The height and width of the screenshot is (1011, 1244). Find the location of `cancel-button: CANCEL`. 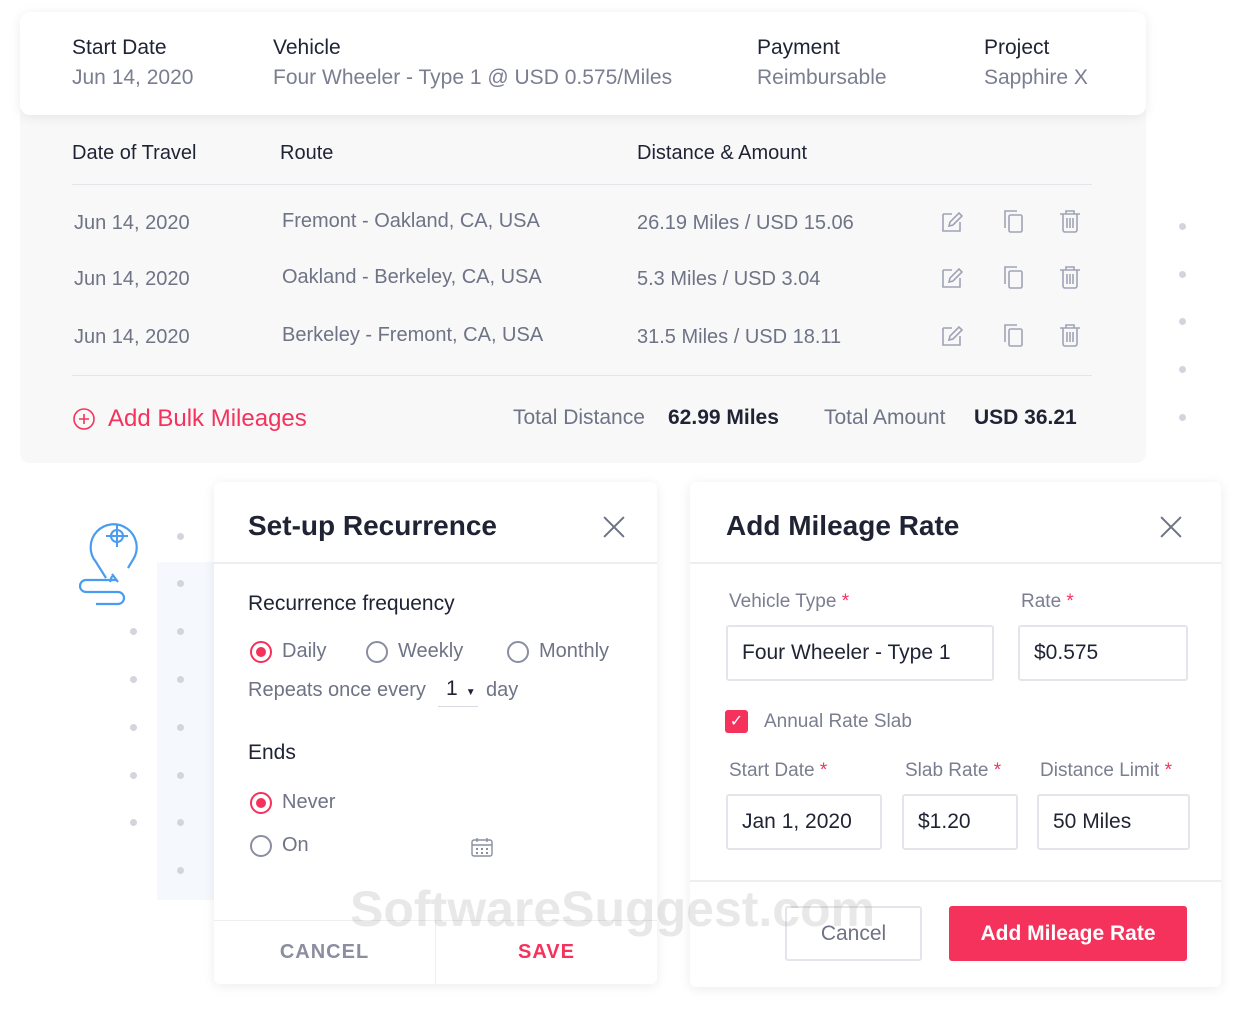

cancel-button: CANCEL is located at coordinates (324, 951).